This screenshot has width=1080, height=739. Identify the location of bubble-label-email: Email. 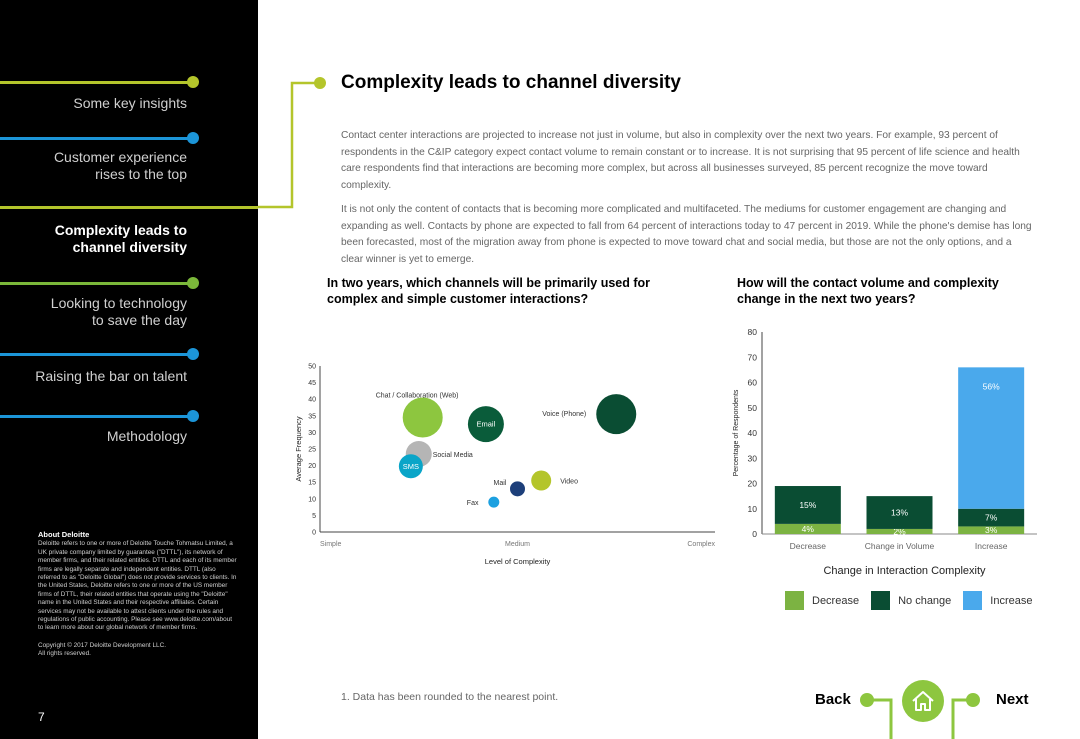
(486, 424).